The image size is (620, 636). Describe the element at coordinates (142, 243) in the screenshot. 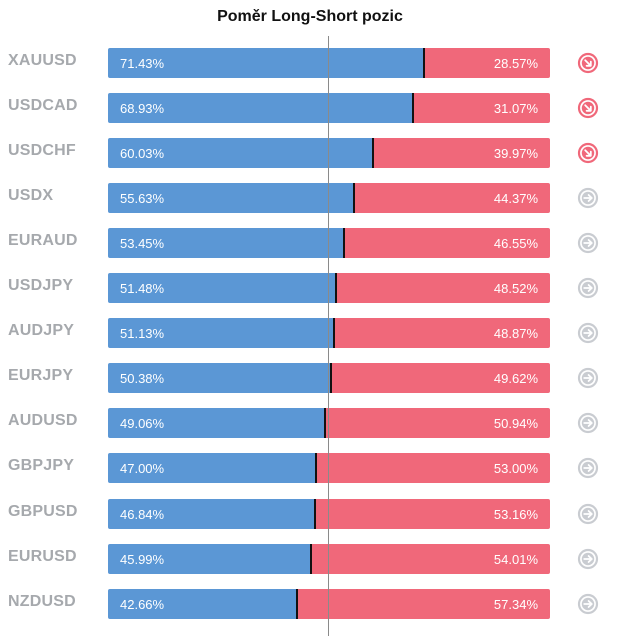

I see `long-percent-label: 53.45%` at that location.